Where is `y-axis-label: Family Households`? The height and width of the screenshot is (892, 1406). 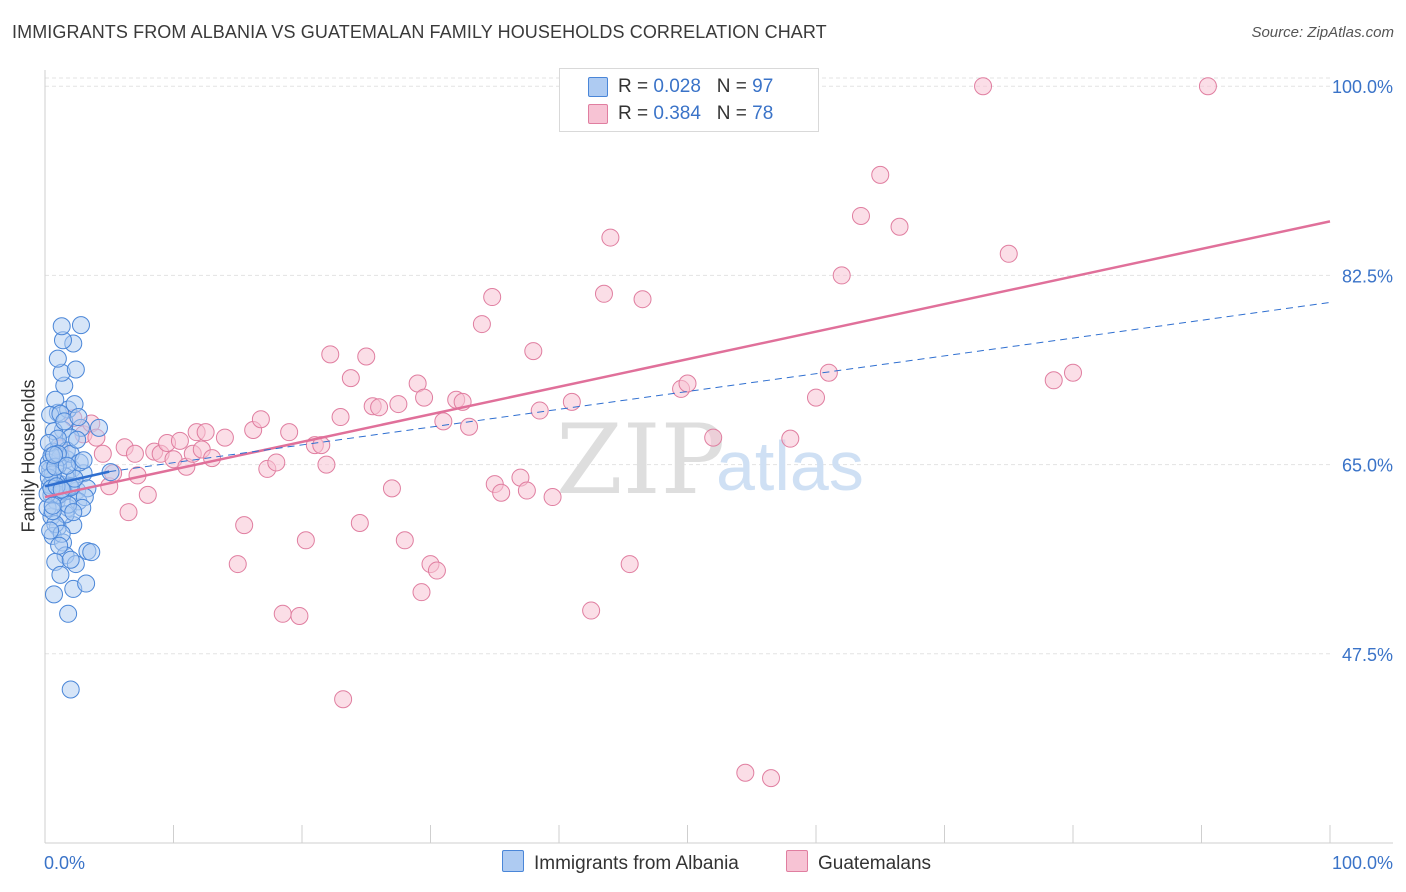 y-axis-label: Family Households is located at coordinates (28, 456).